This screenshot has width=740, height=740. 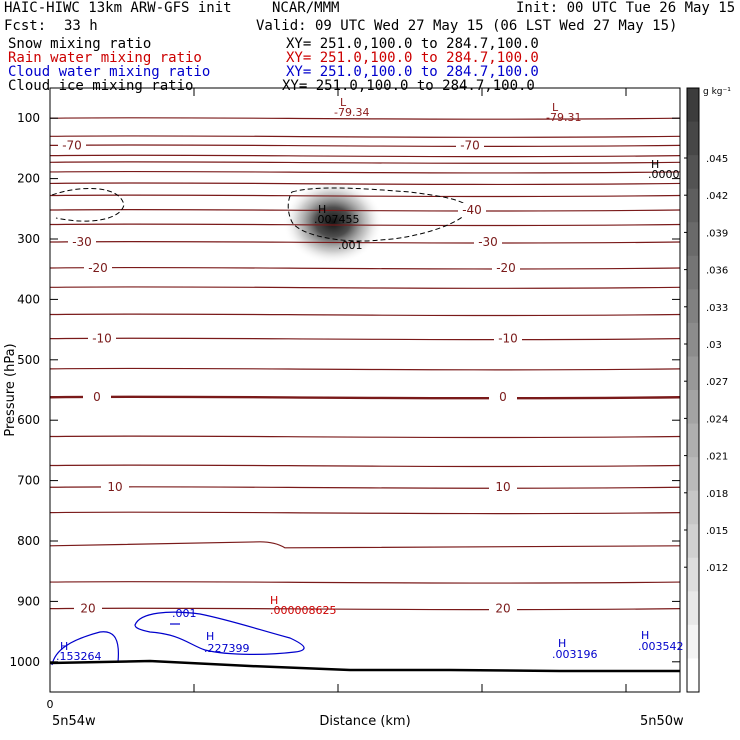 What do you see at coordinates (28, 601) in the screenshot?
I see `y-tick-label: 900` at bounding box center [28, 601].